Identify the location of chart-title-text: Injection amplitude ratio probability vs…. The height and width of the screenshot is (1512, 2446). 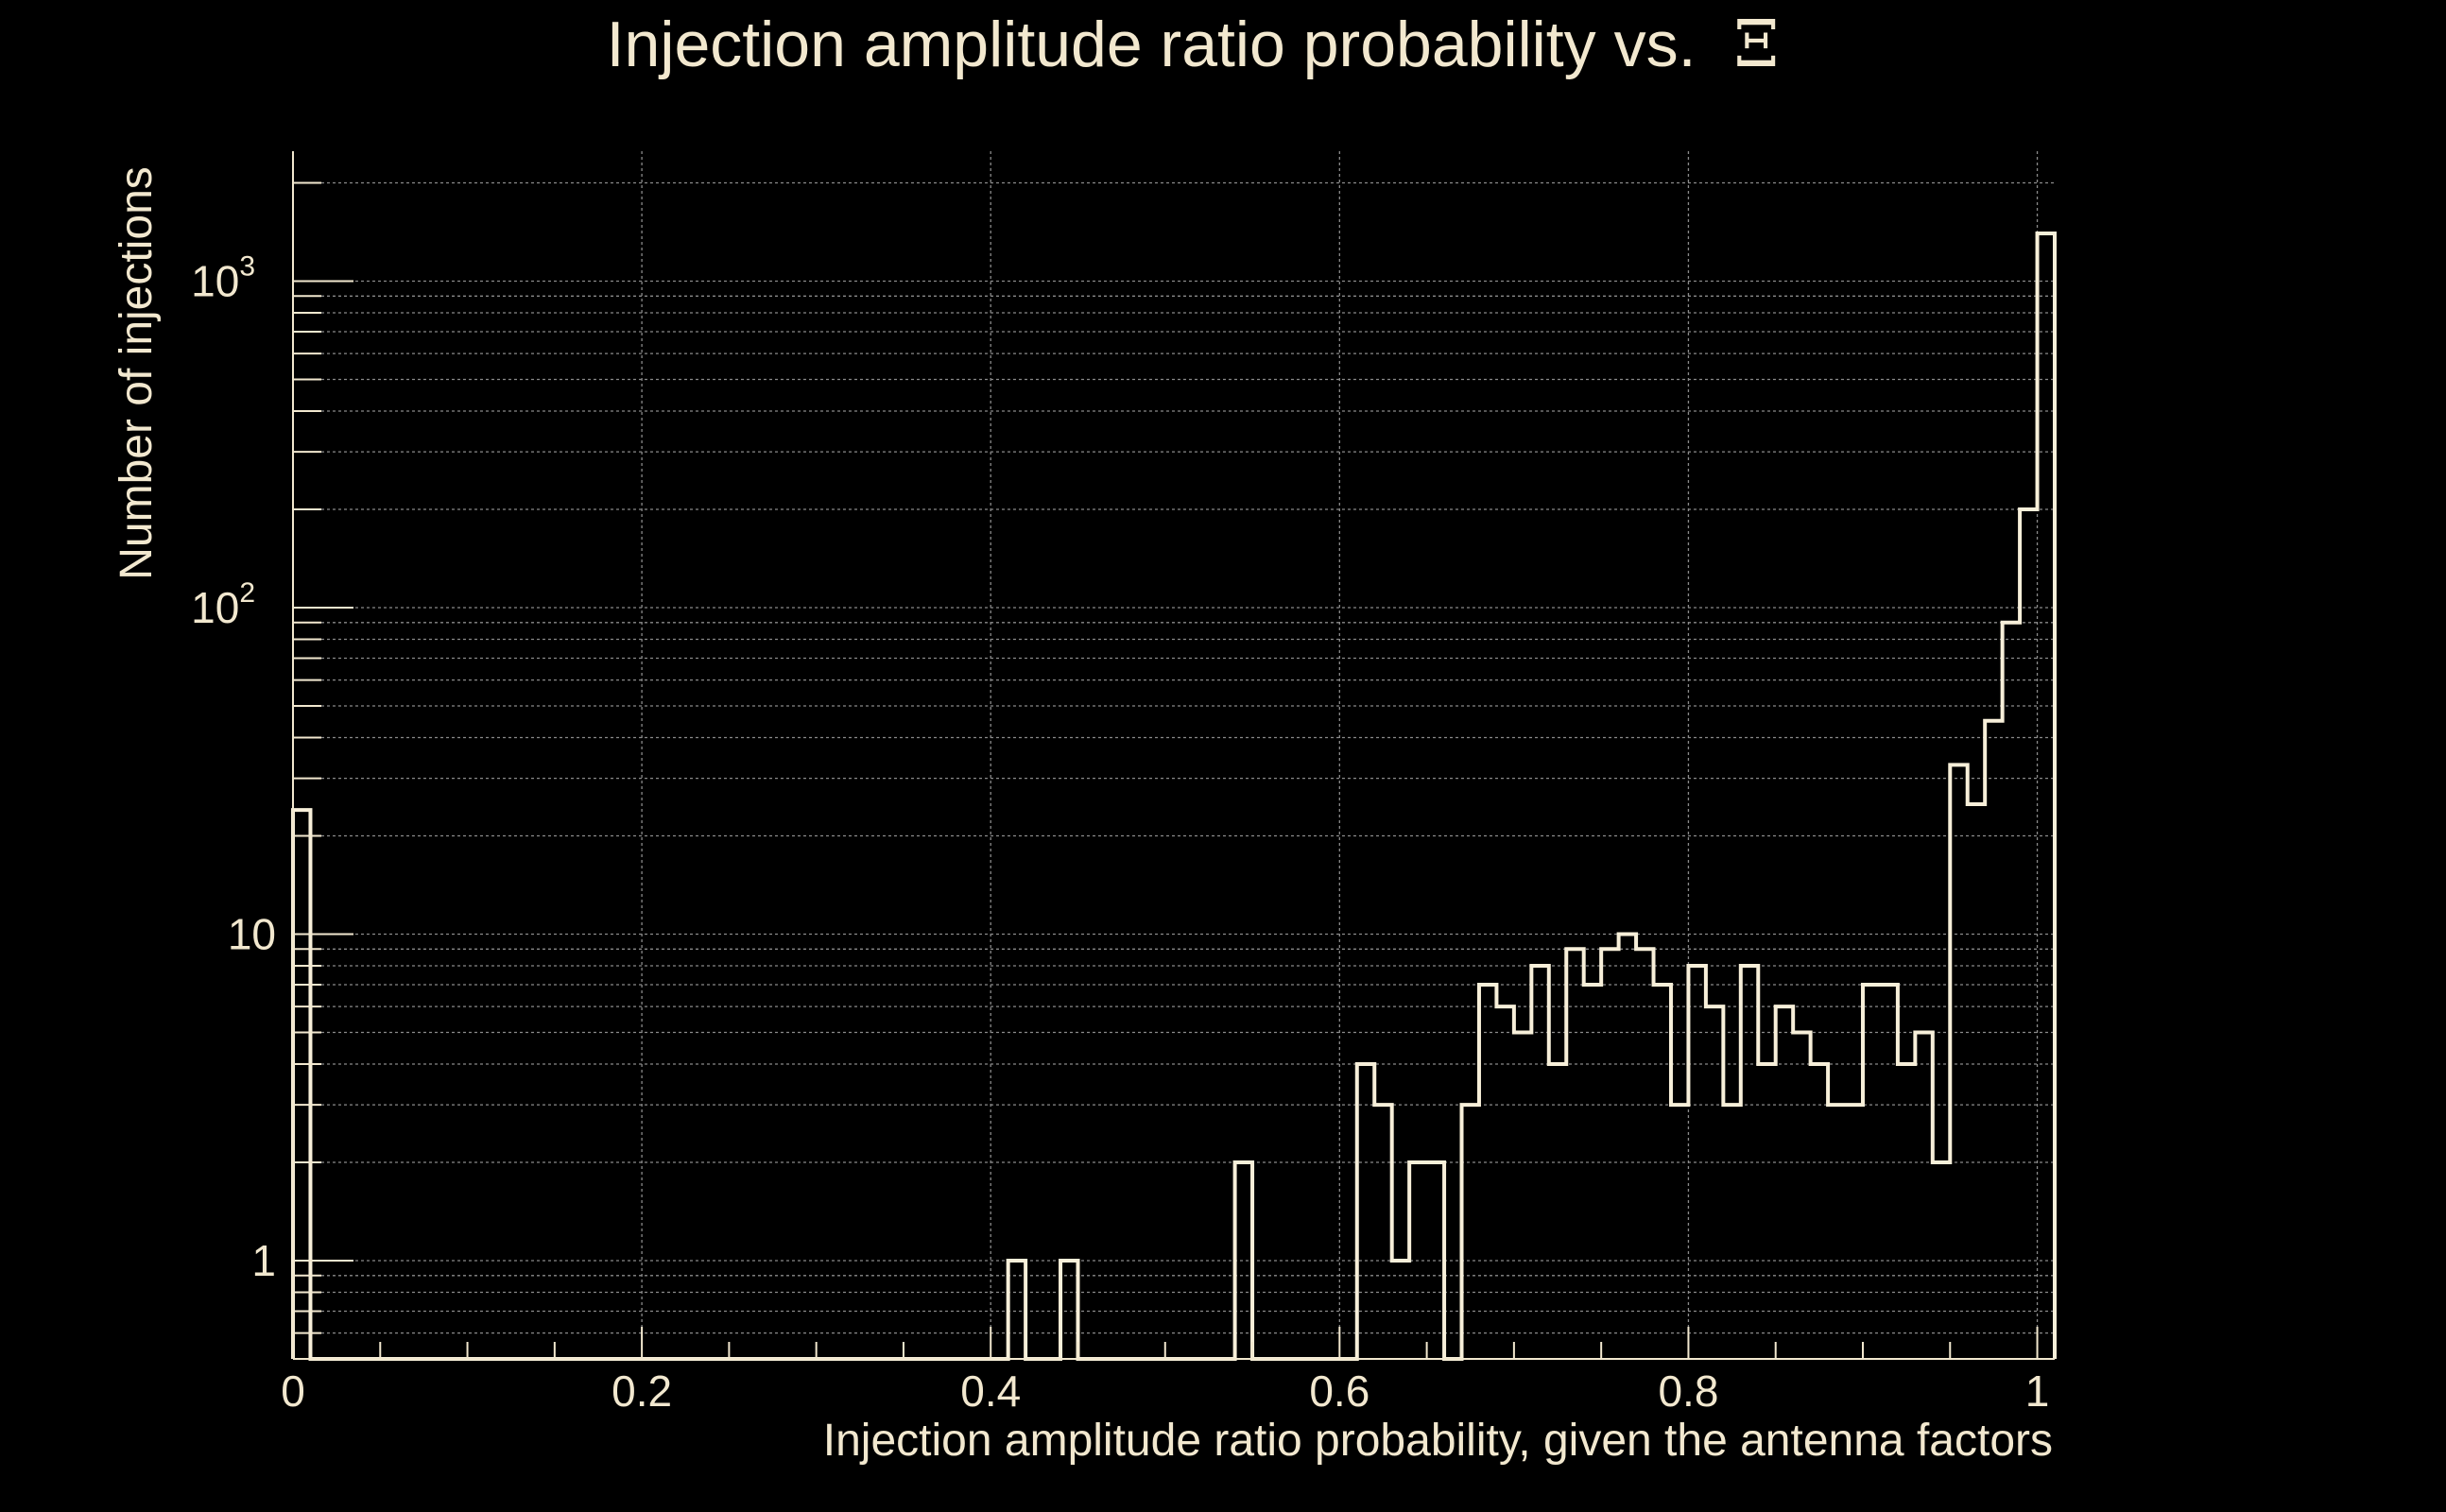
(1152, 44).